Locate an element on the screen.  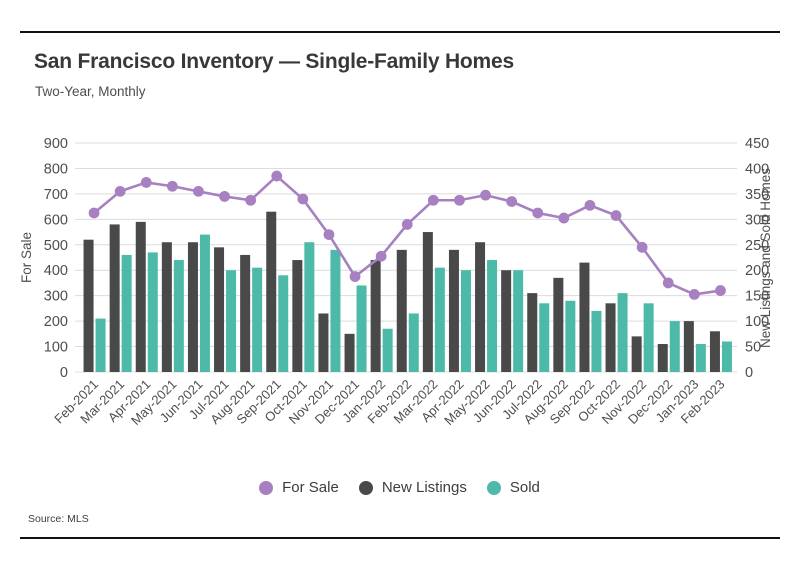
y-axis-left-tick: 700 is located at coordinates (56, 195).